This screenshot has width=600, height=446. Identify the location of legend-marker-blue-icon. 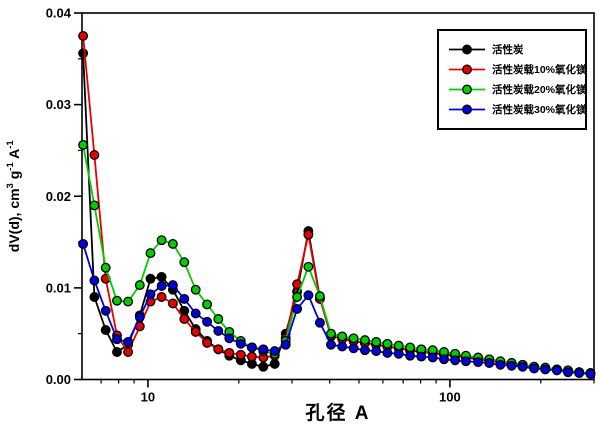
(467, 109).